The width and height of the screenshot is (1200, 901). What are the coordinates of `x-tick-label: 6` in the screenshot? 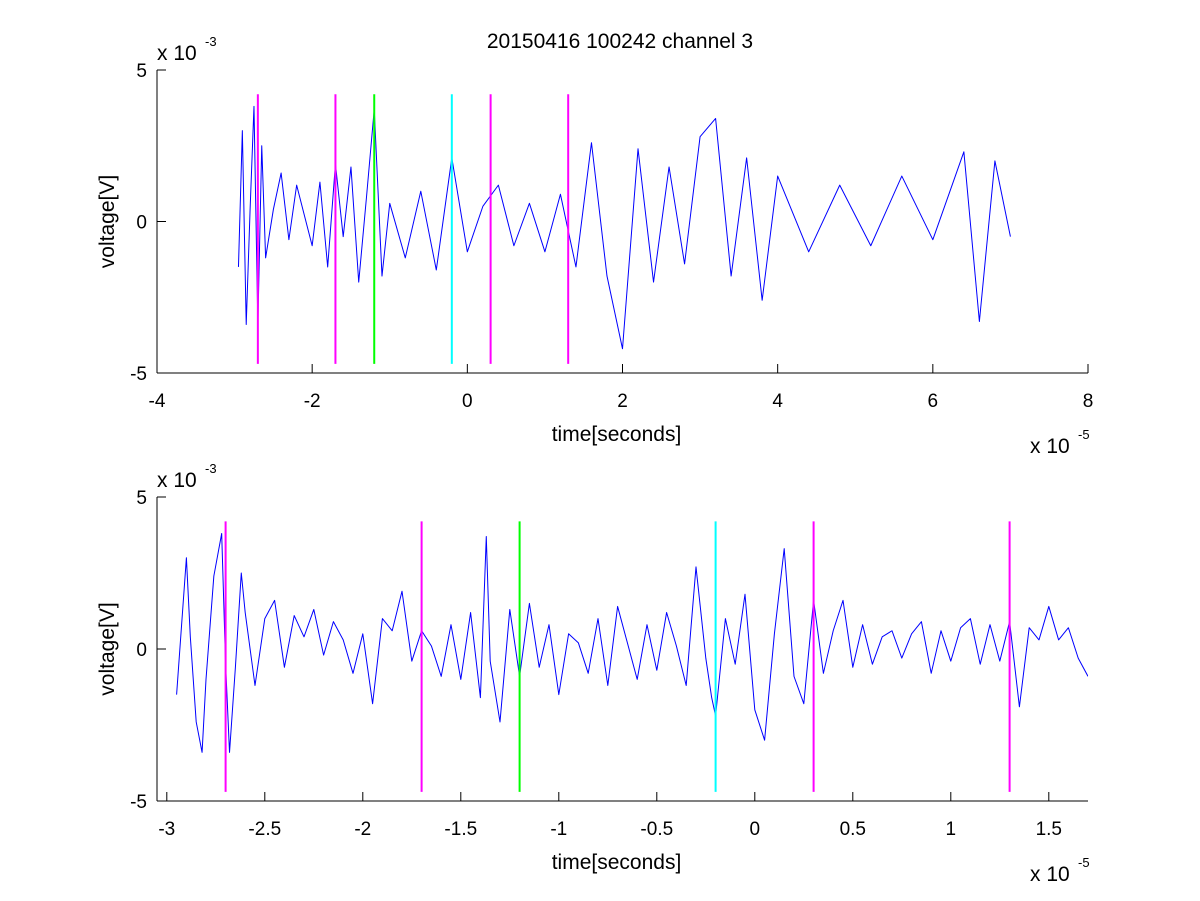 It's located at (933, 401).